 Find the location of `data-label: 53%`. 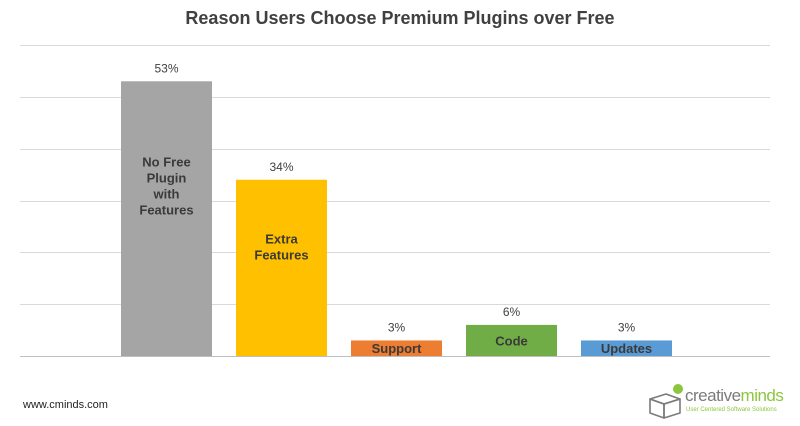

data-label: 53% is located at coordinates (166, 68).